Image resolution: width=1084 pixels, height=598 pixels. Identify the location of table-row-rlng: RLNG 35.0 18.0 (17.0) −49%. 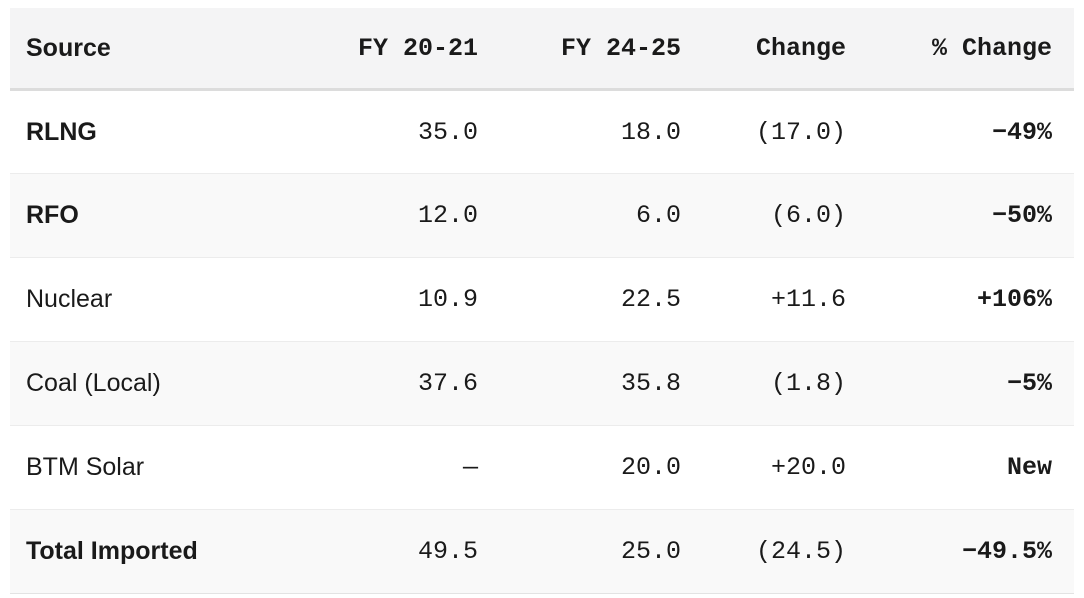
(542, 132).